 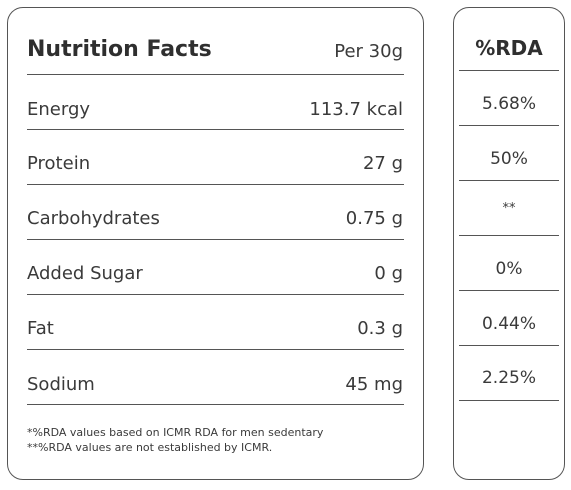 I want to click on rda-value-sodium: 2.25%, so click(x=508, y=378).